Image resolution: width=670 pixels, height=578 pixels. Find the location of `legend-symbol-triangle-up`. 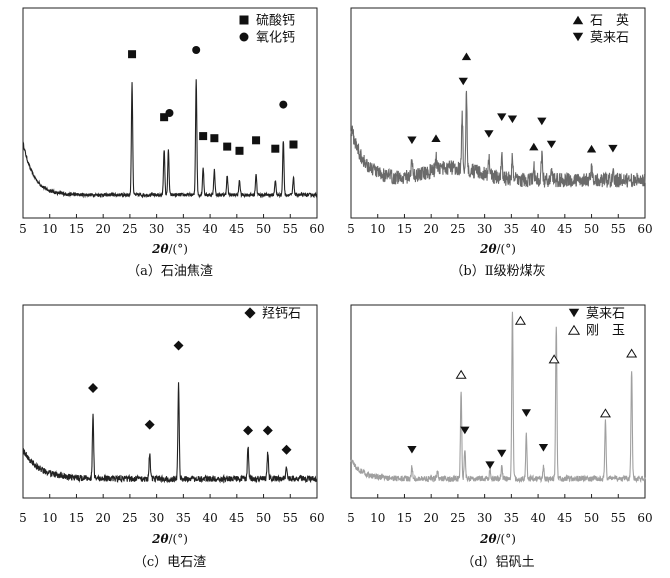

legend-symbol-triangle-up is located at coordinates (578, 20).